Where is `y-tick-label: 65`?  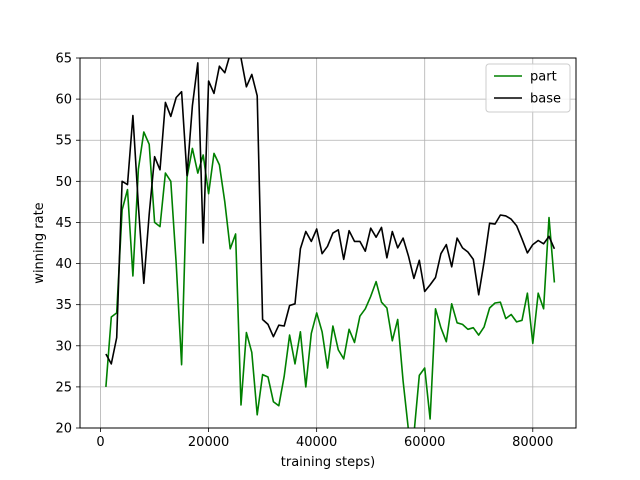 y-tick-label: 65 is located at coordinates (63, 59).